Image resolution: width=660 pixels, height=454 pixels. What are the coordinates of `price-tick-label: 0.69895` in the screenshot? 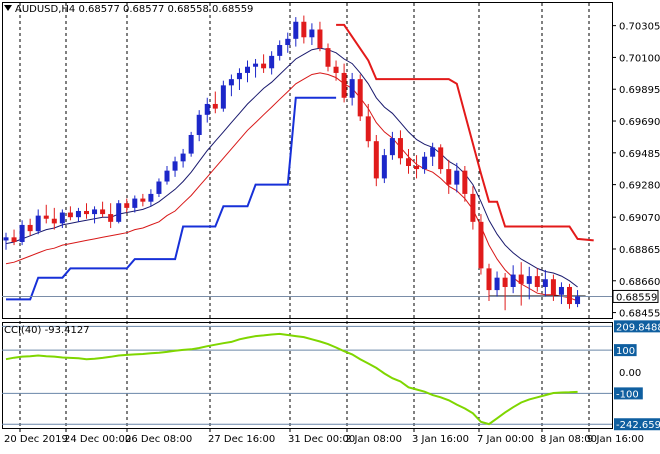 It's located at (639, 90).